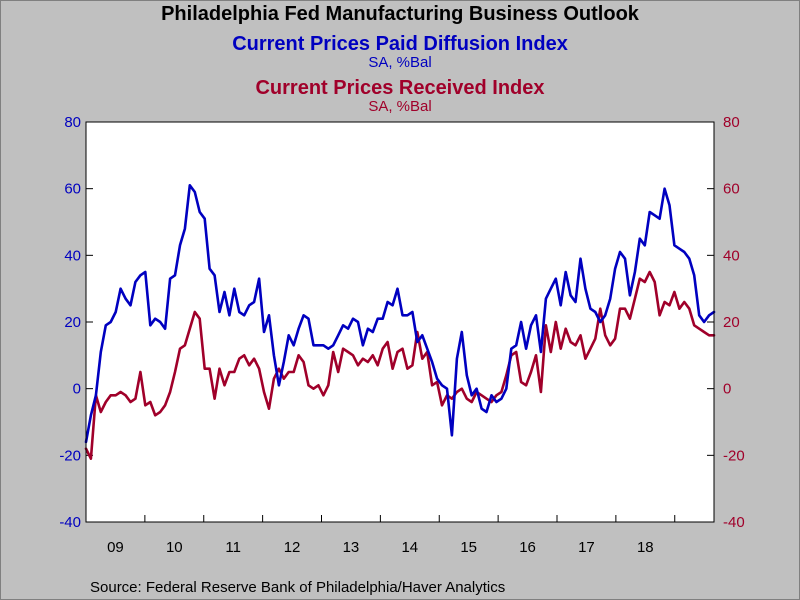 Image resolution: width=800 pixels, height=600 pixels. I want to click on y-tick-label-left: 20, so click(72, 322).